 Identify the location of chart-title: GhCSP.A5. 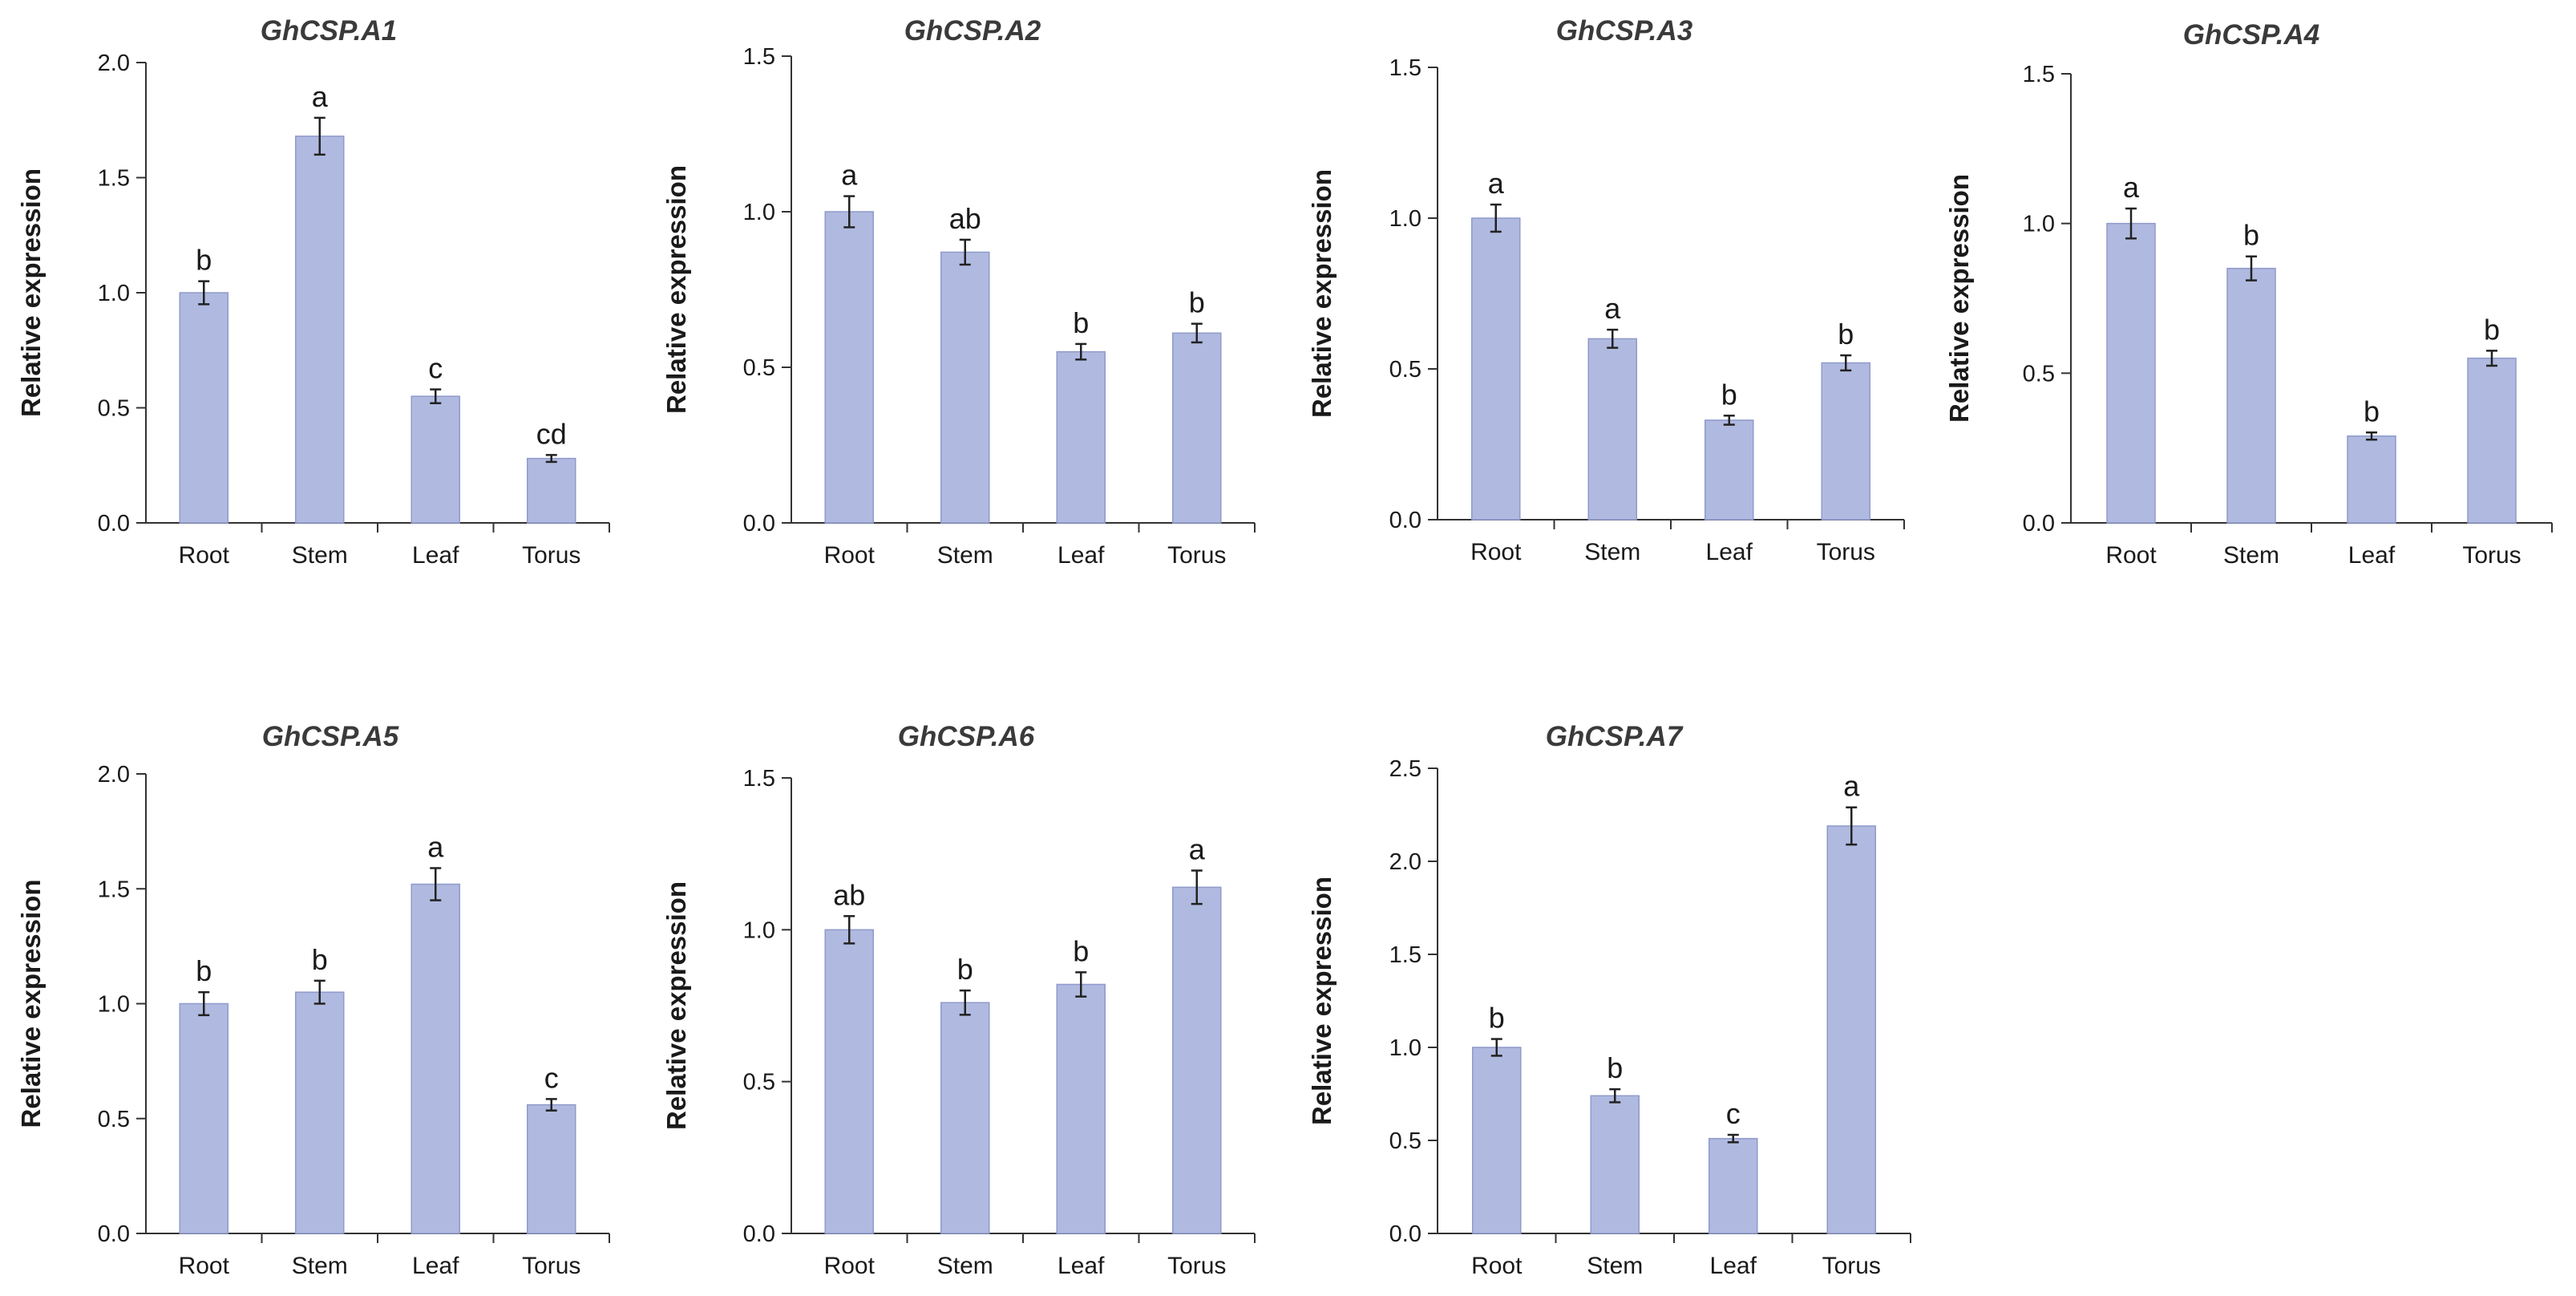
(330, 736).